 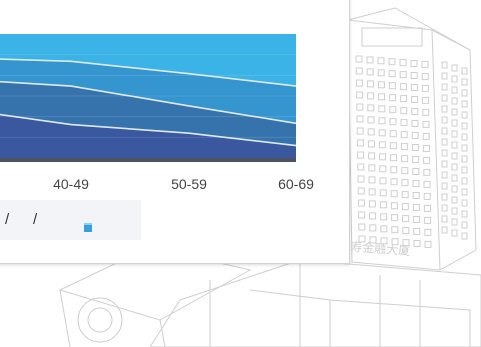 I want to click on x-tick-label: 60-69, so click(x=296, y=184).